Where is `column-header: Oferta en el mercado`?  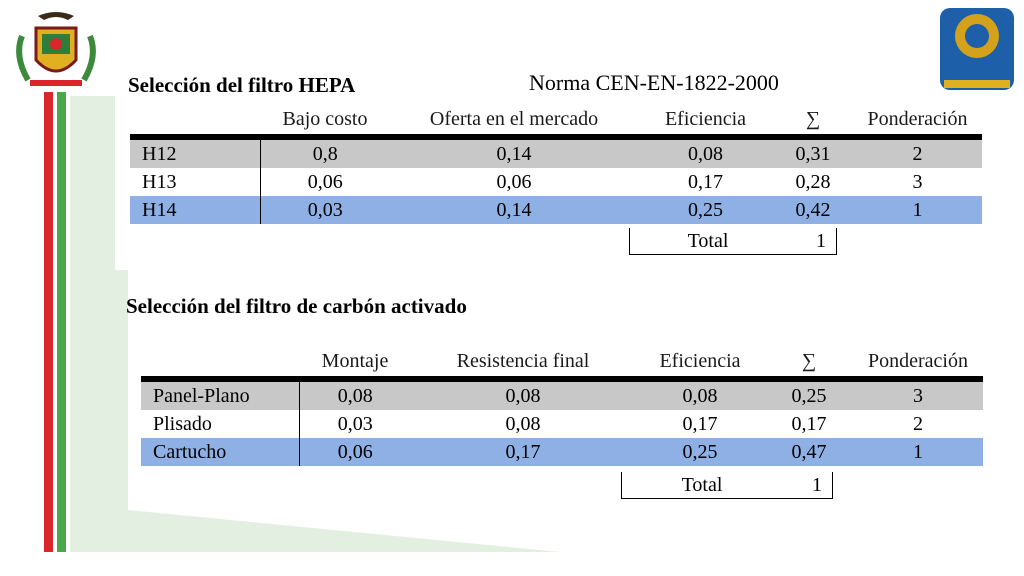 column-header: Oferta en el mercado is located at coordinates (514, 122).